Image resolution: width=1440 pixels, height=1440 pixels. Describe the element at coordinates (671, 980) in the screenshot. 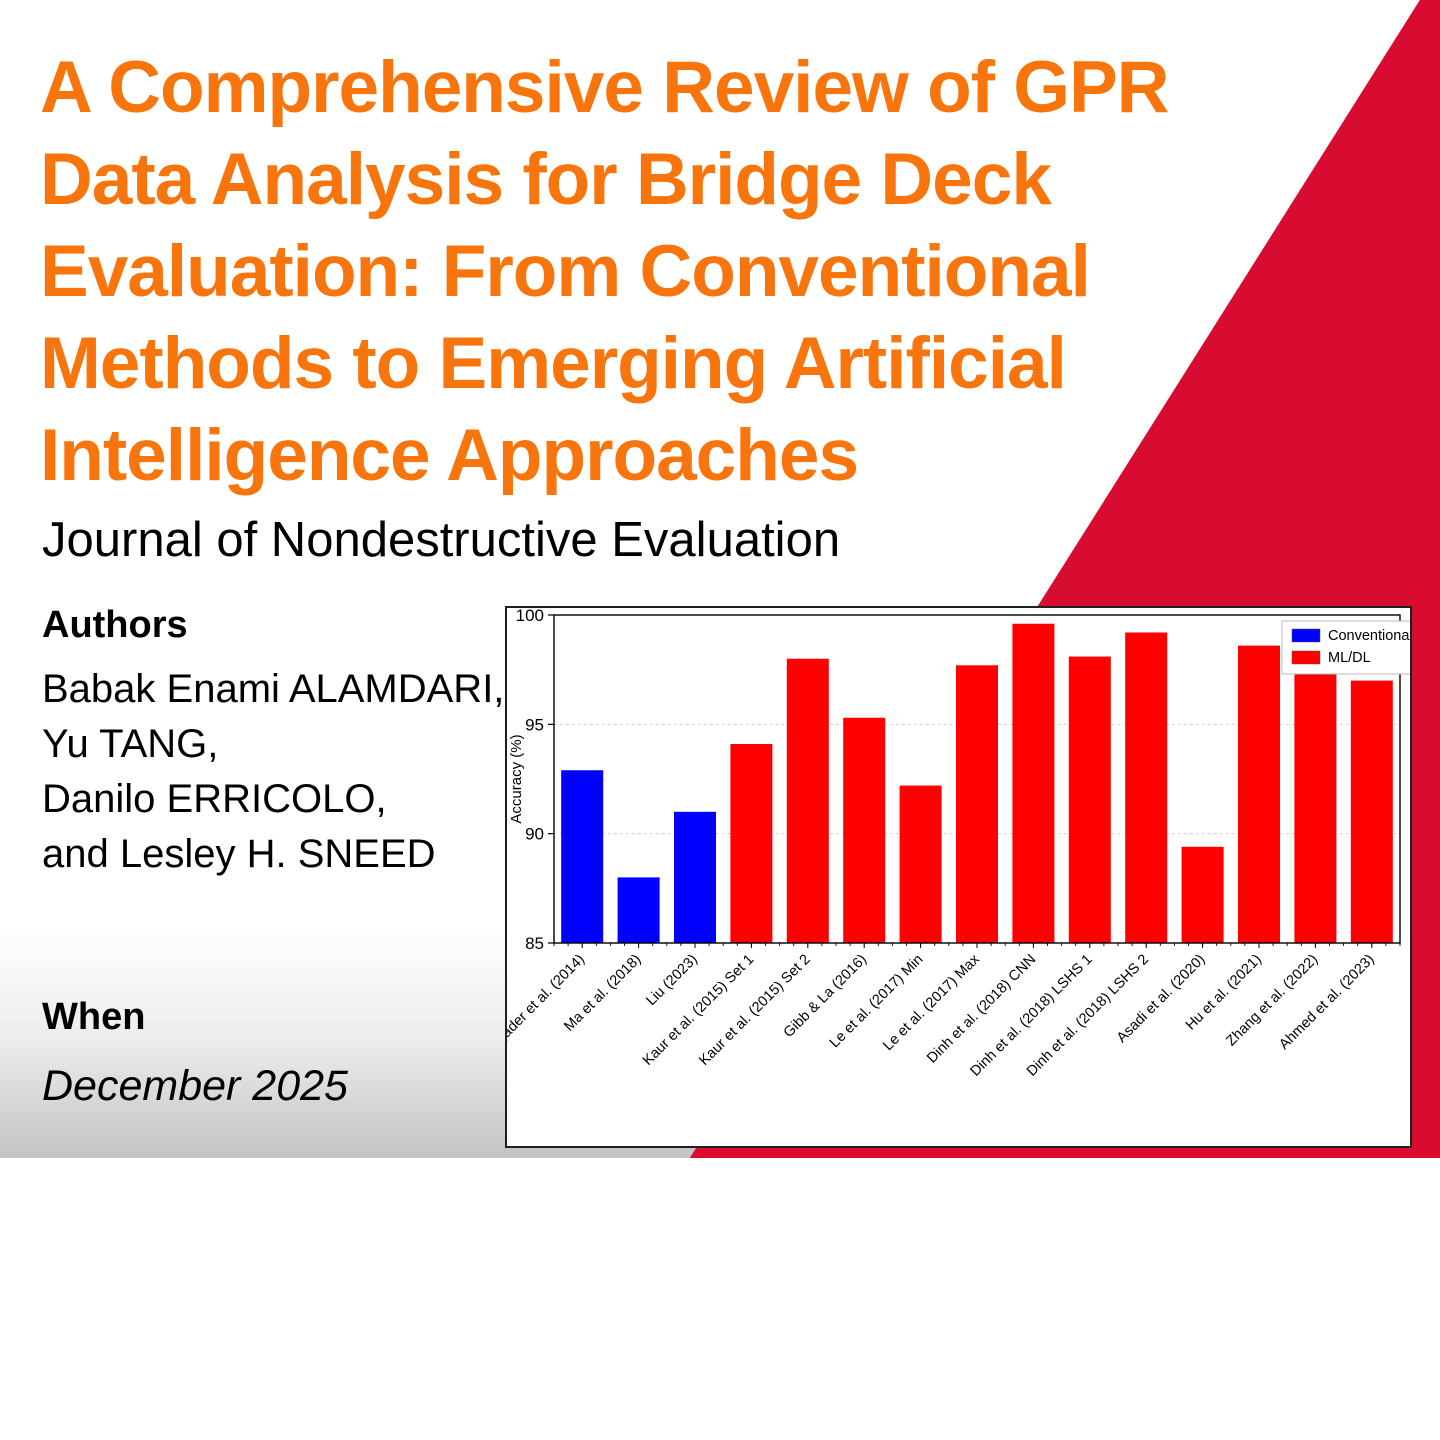

I see `svg-text: Liu (2023)` at that location.